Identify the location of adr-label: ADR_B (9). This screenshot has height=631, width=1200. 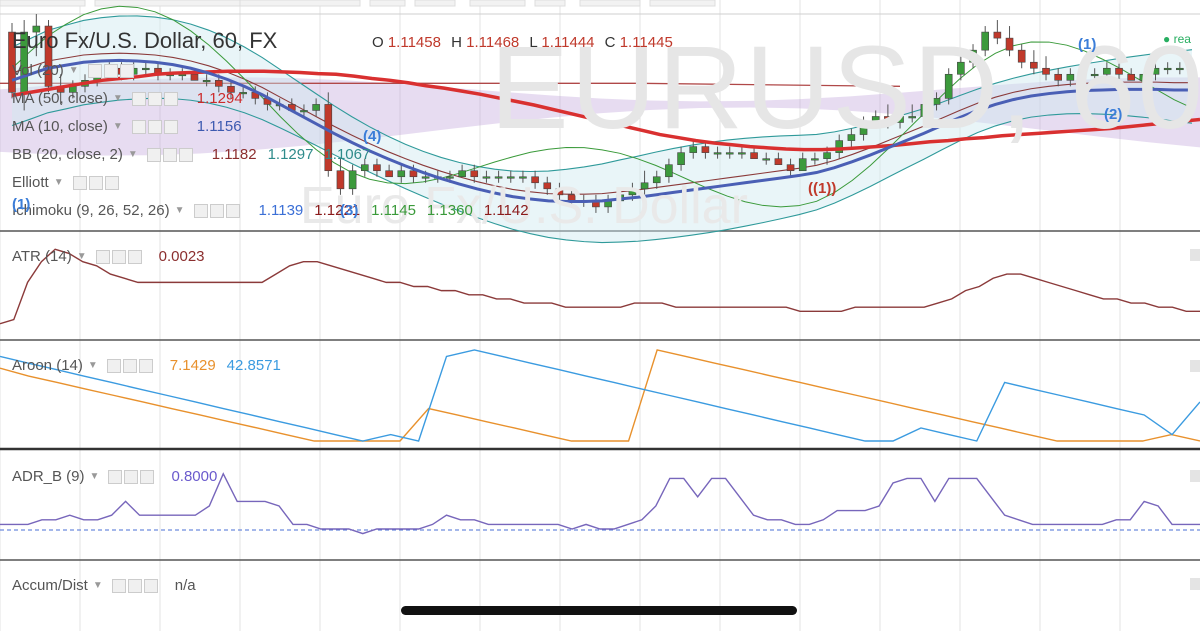
(48, 476).